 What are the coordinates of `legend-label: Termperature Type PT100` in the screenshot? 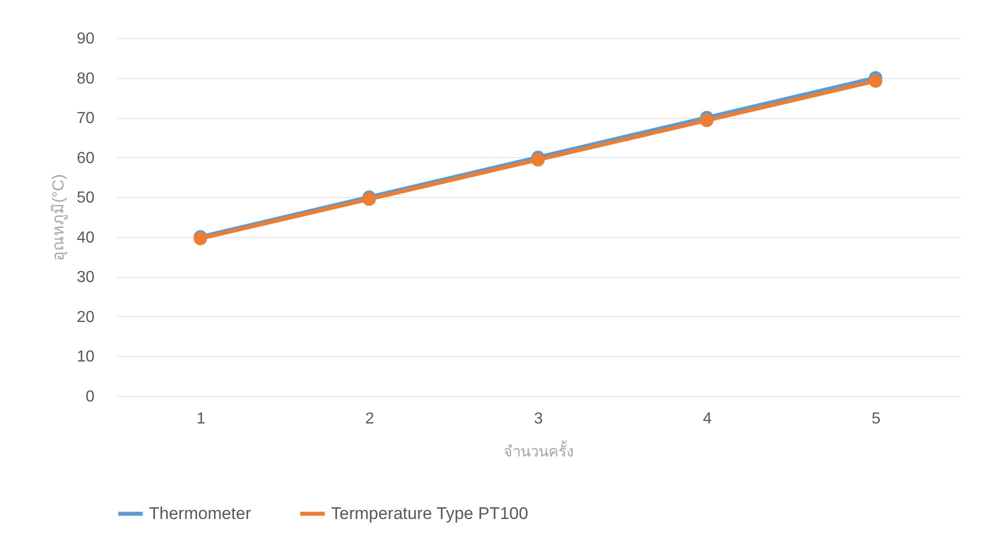 It's located at (429, 513).